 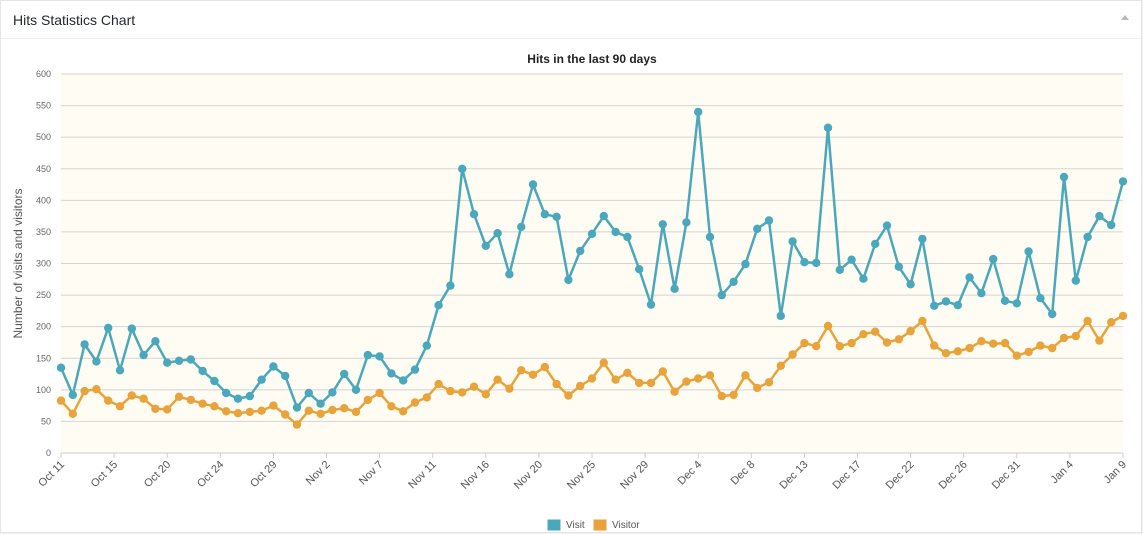 What do you see at coordinates (1125, 17) in the screenshot?
I see `collapse-toggle-icon` at bounding box center [1125, 17].